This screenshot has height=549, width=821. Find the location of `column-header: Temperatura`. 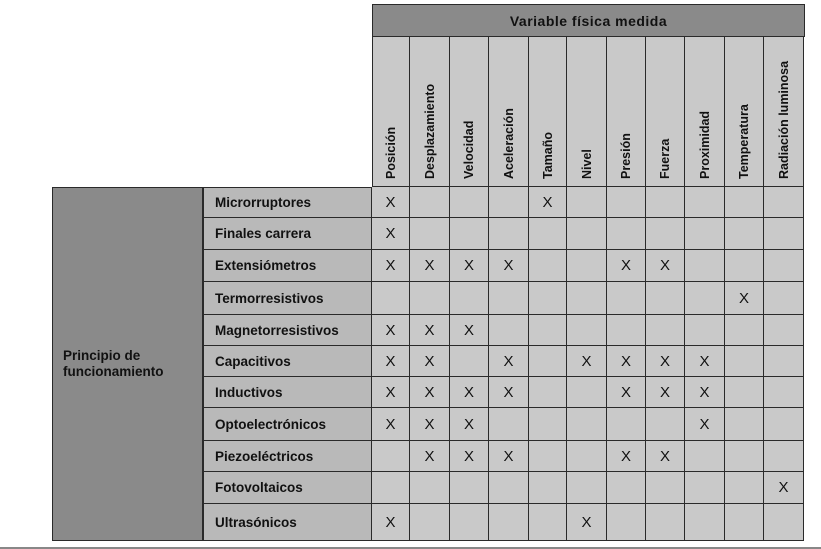

column-header: Temperatura is located at coordinates (744, 112).